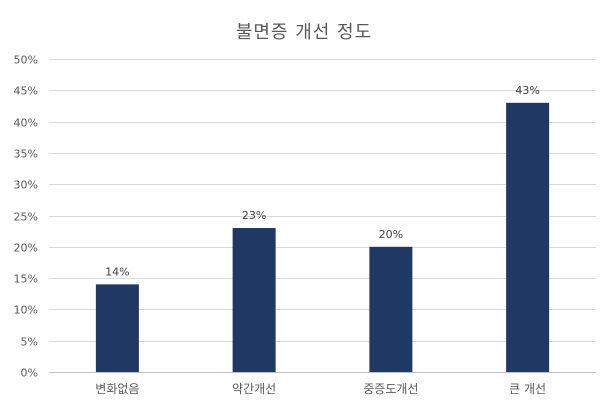 The image size is (608, 415). Describe the element at coordinates (29, 342) in the screenshot. I see `y-tick-label: 5%` at that location.